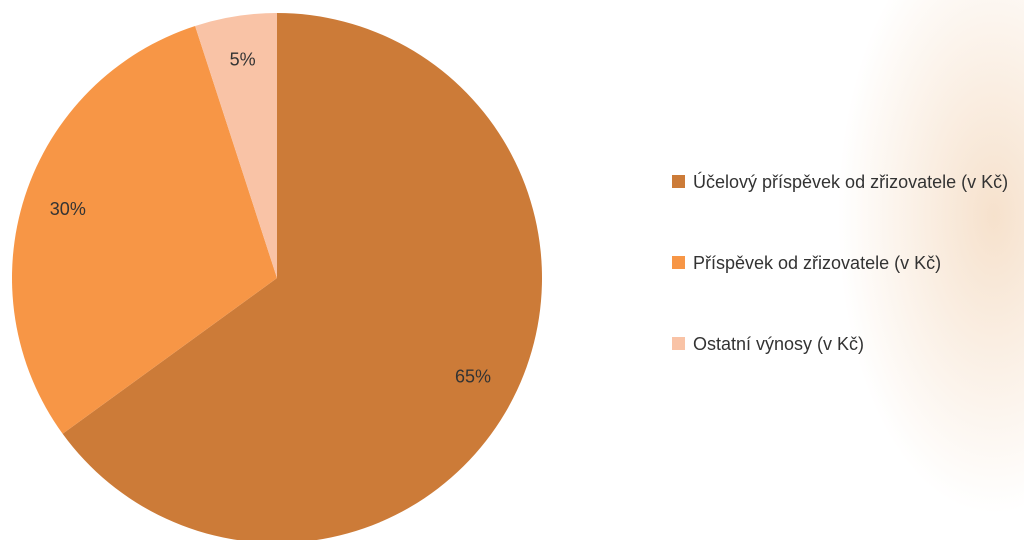 This screenshot has height=540, width=1024. I want to click on data-label: 30%, so click(68, 209).